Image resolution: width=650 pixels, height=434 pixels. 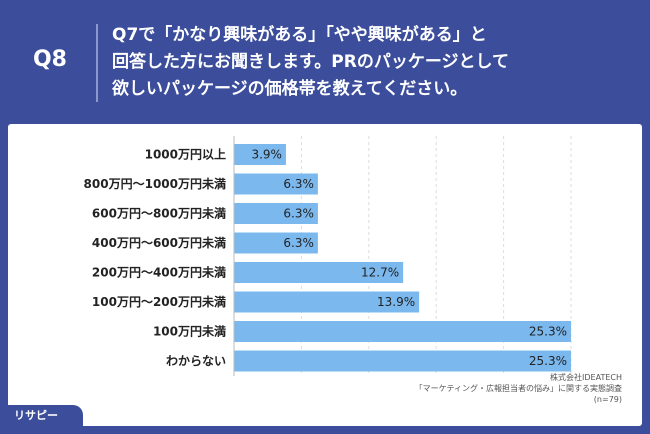 What do you see at coordinates (159, 301) in the screenshot?
I see `category-label: 100万円〜200万円未満` at bounding box center [159, 301].